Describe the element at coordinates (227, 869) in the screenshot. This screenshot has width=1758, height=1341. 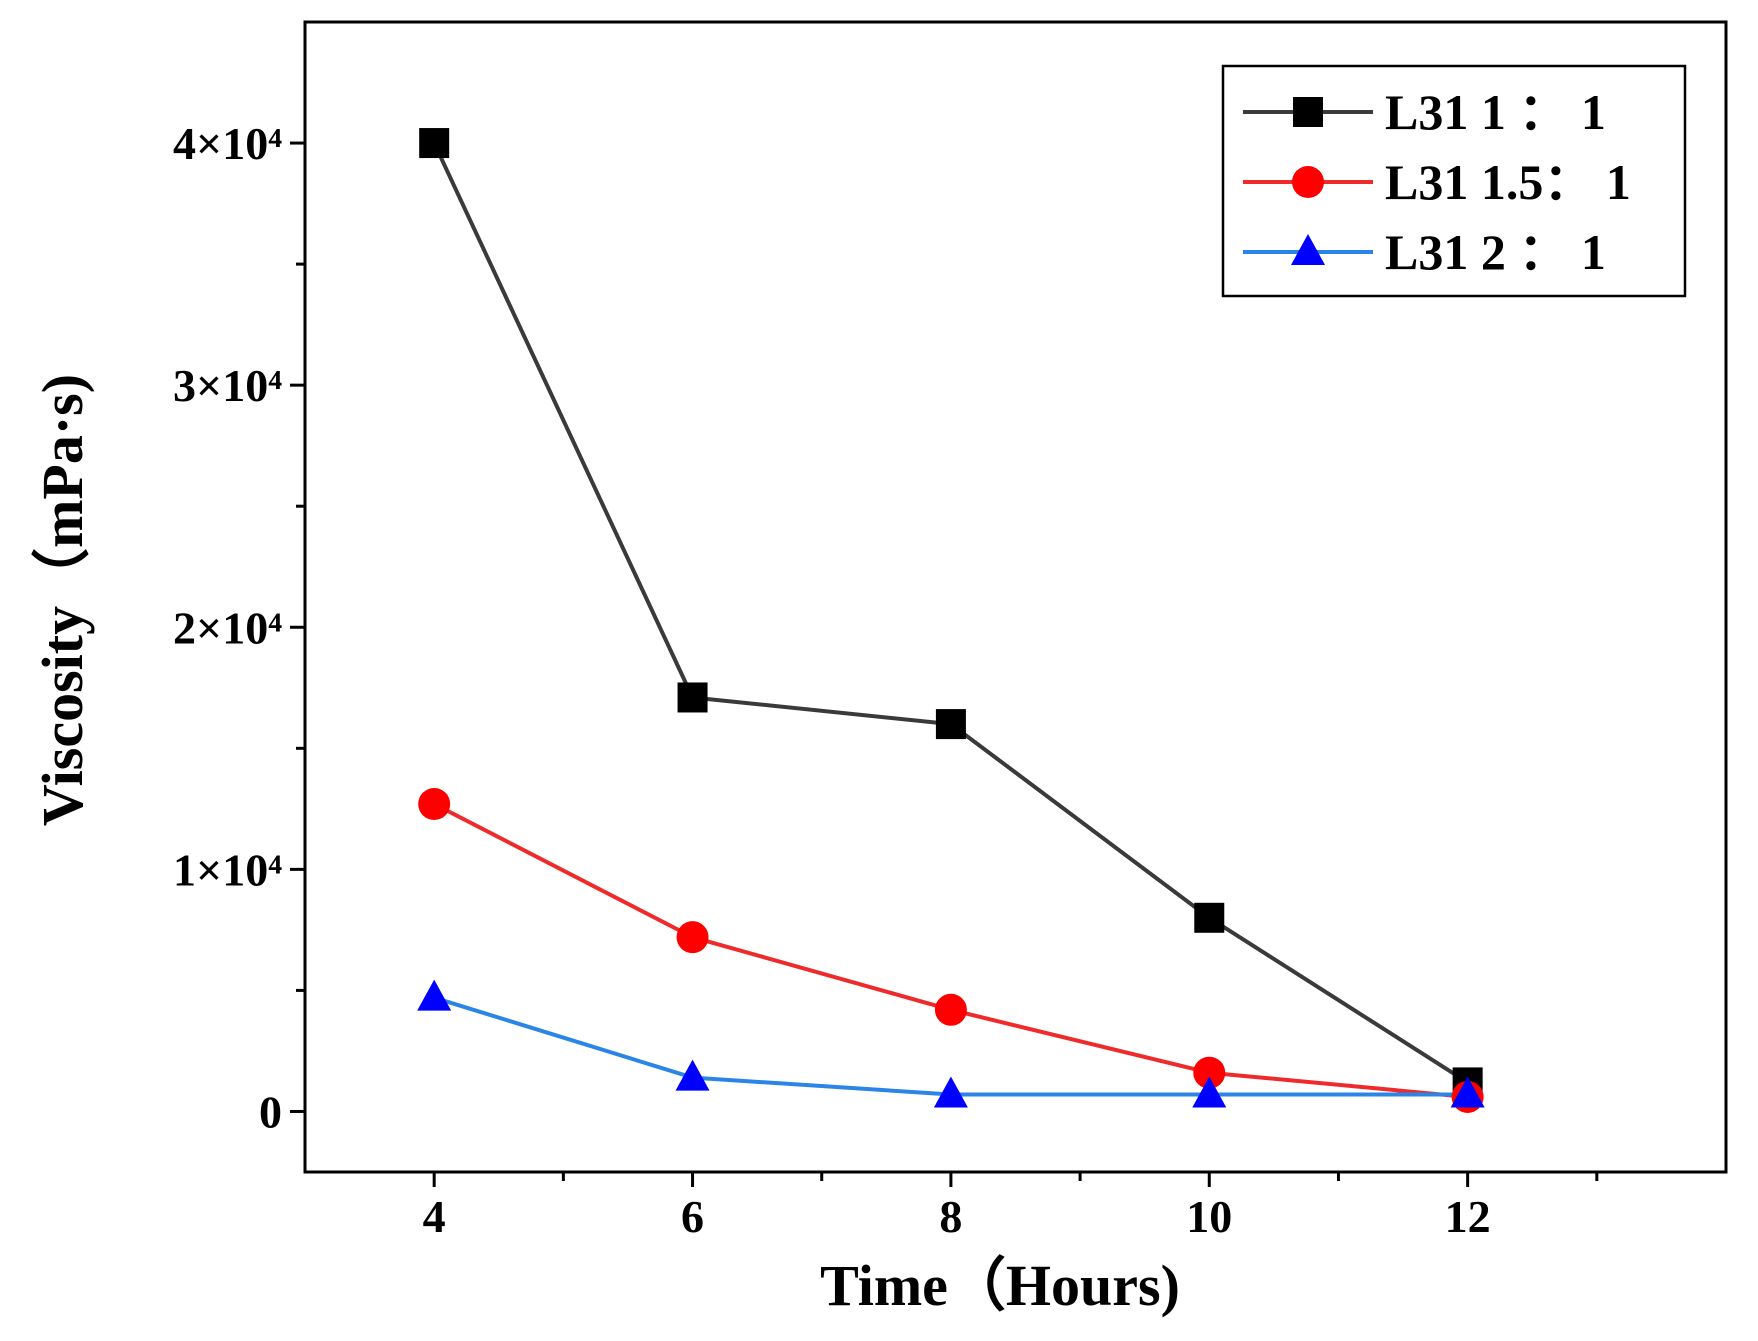
I see `y-tick-label: 1×10⁴` at that location.